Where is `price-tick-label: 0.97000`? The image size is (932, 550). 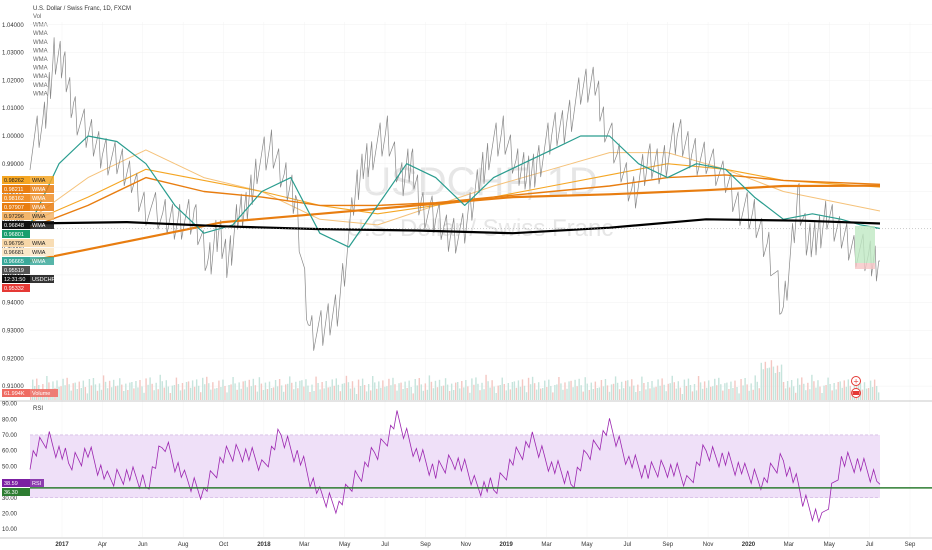 price-tick-label: 0.97000 is located at coordinates (13, 220).